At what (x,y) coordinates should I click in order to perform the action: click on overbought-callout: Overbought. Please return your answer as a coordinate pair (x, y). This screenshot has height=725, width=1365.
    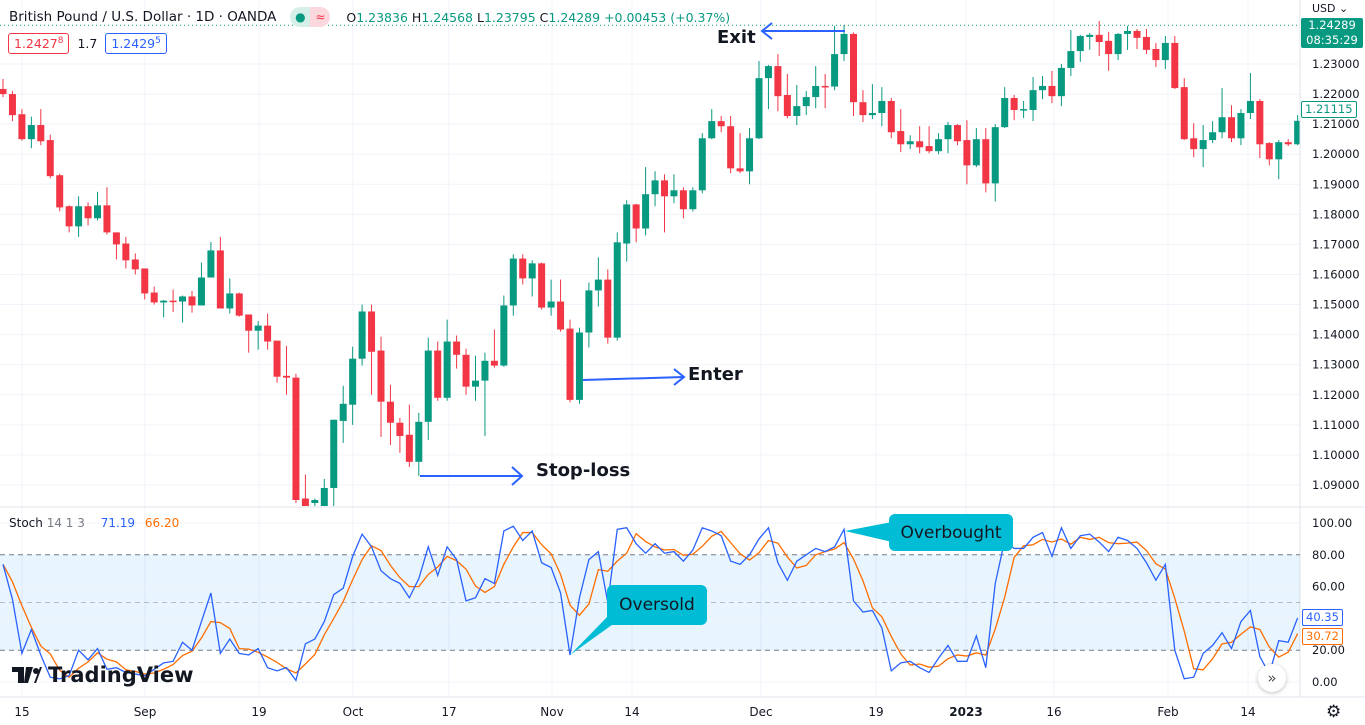
    Looking at the image, I should click on (951, 532).